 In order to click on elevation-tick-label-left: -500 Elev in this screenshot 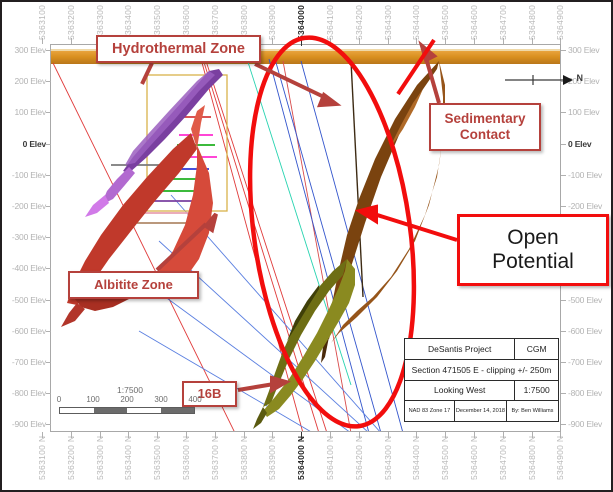, I will do `click(28, 299)`.